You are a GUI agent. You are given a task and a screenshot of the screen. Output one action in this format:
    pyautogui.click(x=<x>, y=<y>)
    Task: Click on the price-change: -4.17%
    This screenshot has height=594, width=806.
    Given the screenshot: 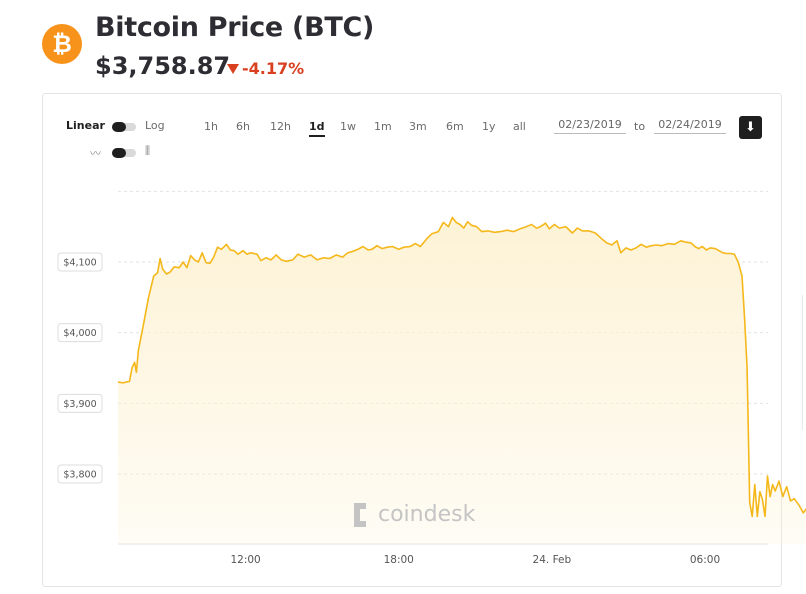 What is the action you would take?
    pyautogui.click(x=265, y=68)
    